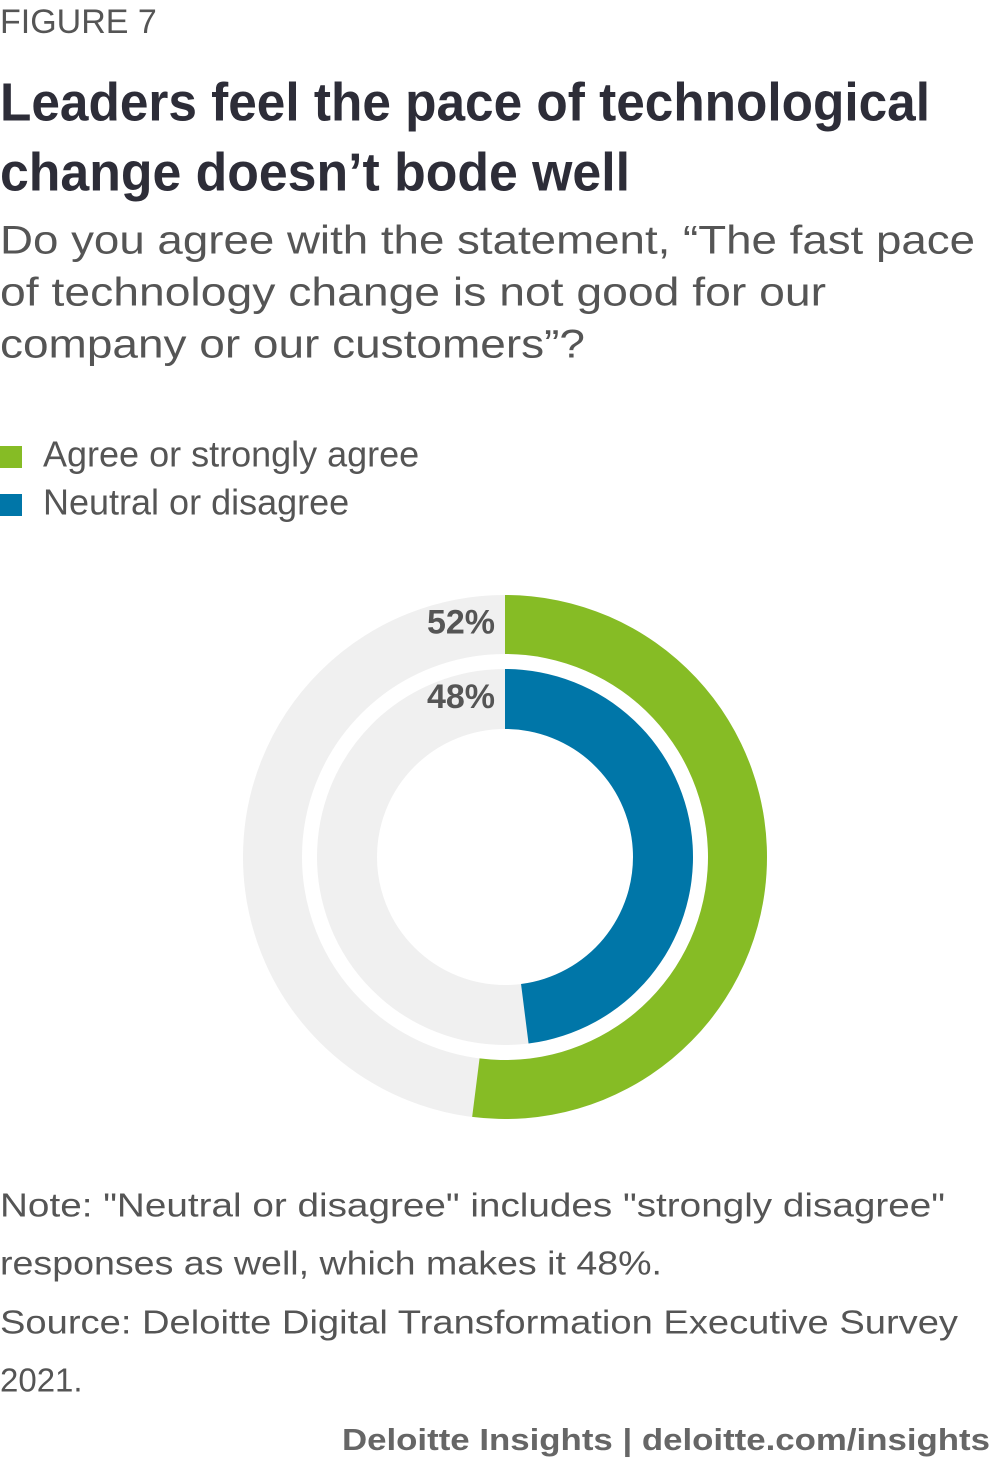  I want to click on legend-label: Neutral or disagree, so click(196, 502).